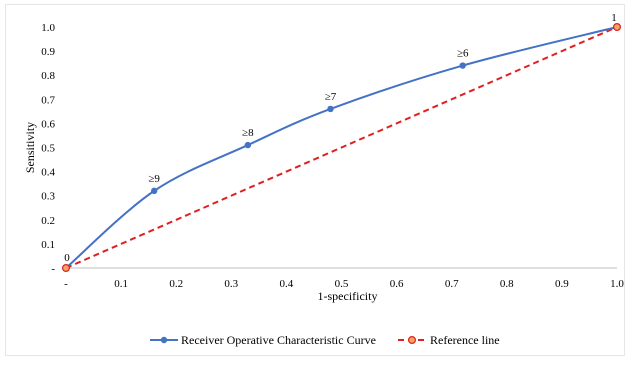  What do you see at coordinates (48, 52) in the screenshot?
I see `y-tick-label: 0.9` at bounding box center [48, 52].